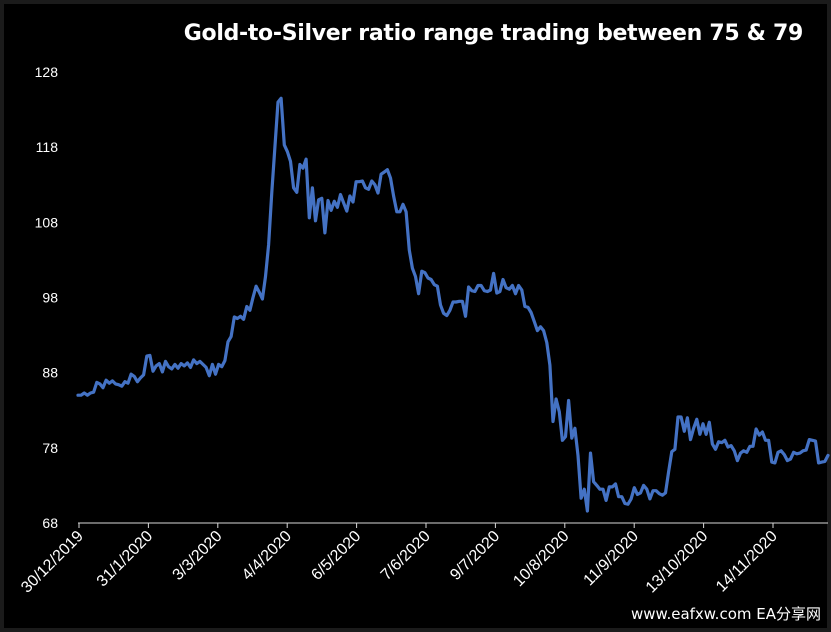  I want to click on x-tick-label: 6/5/2020, so click(336, 556).